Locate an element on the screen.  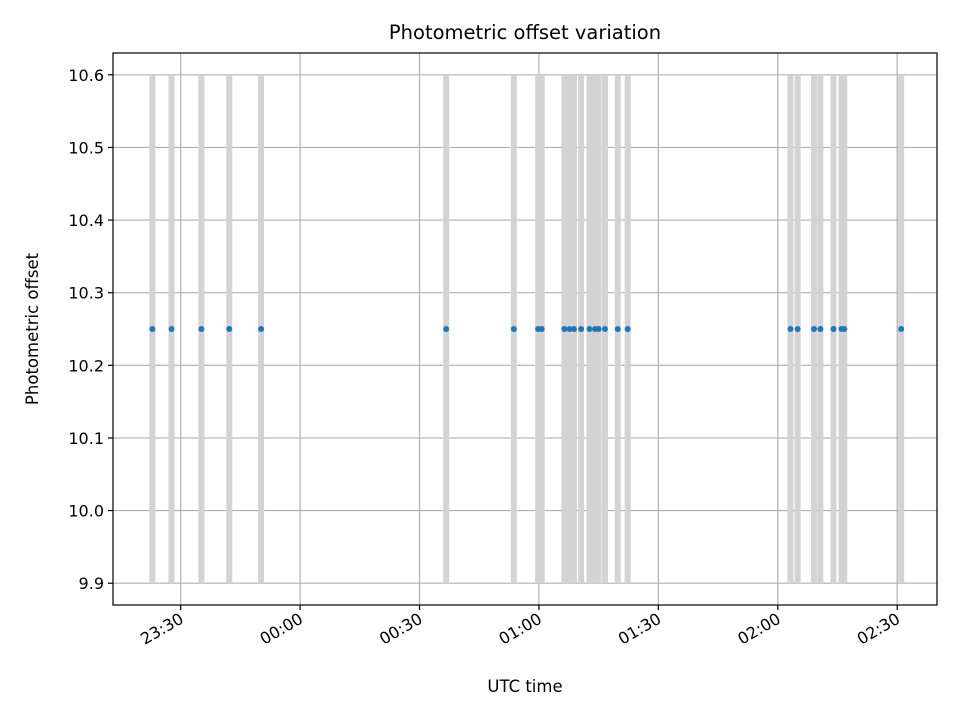
y-axis-title: Photometric offset is located at coordinates (32, 328).